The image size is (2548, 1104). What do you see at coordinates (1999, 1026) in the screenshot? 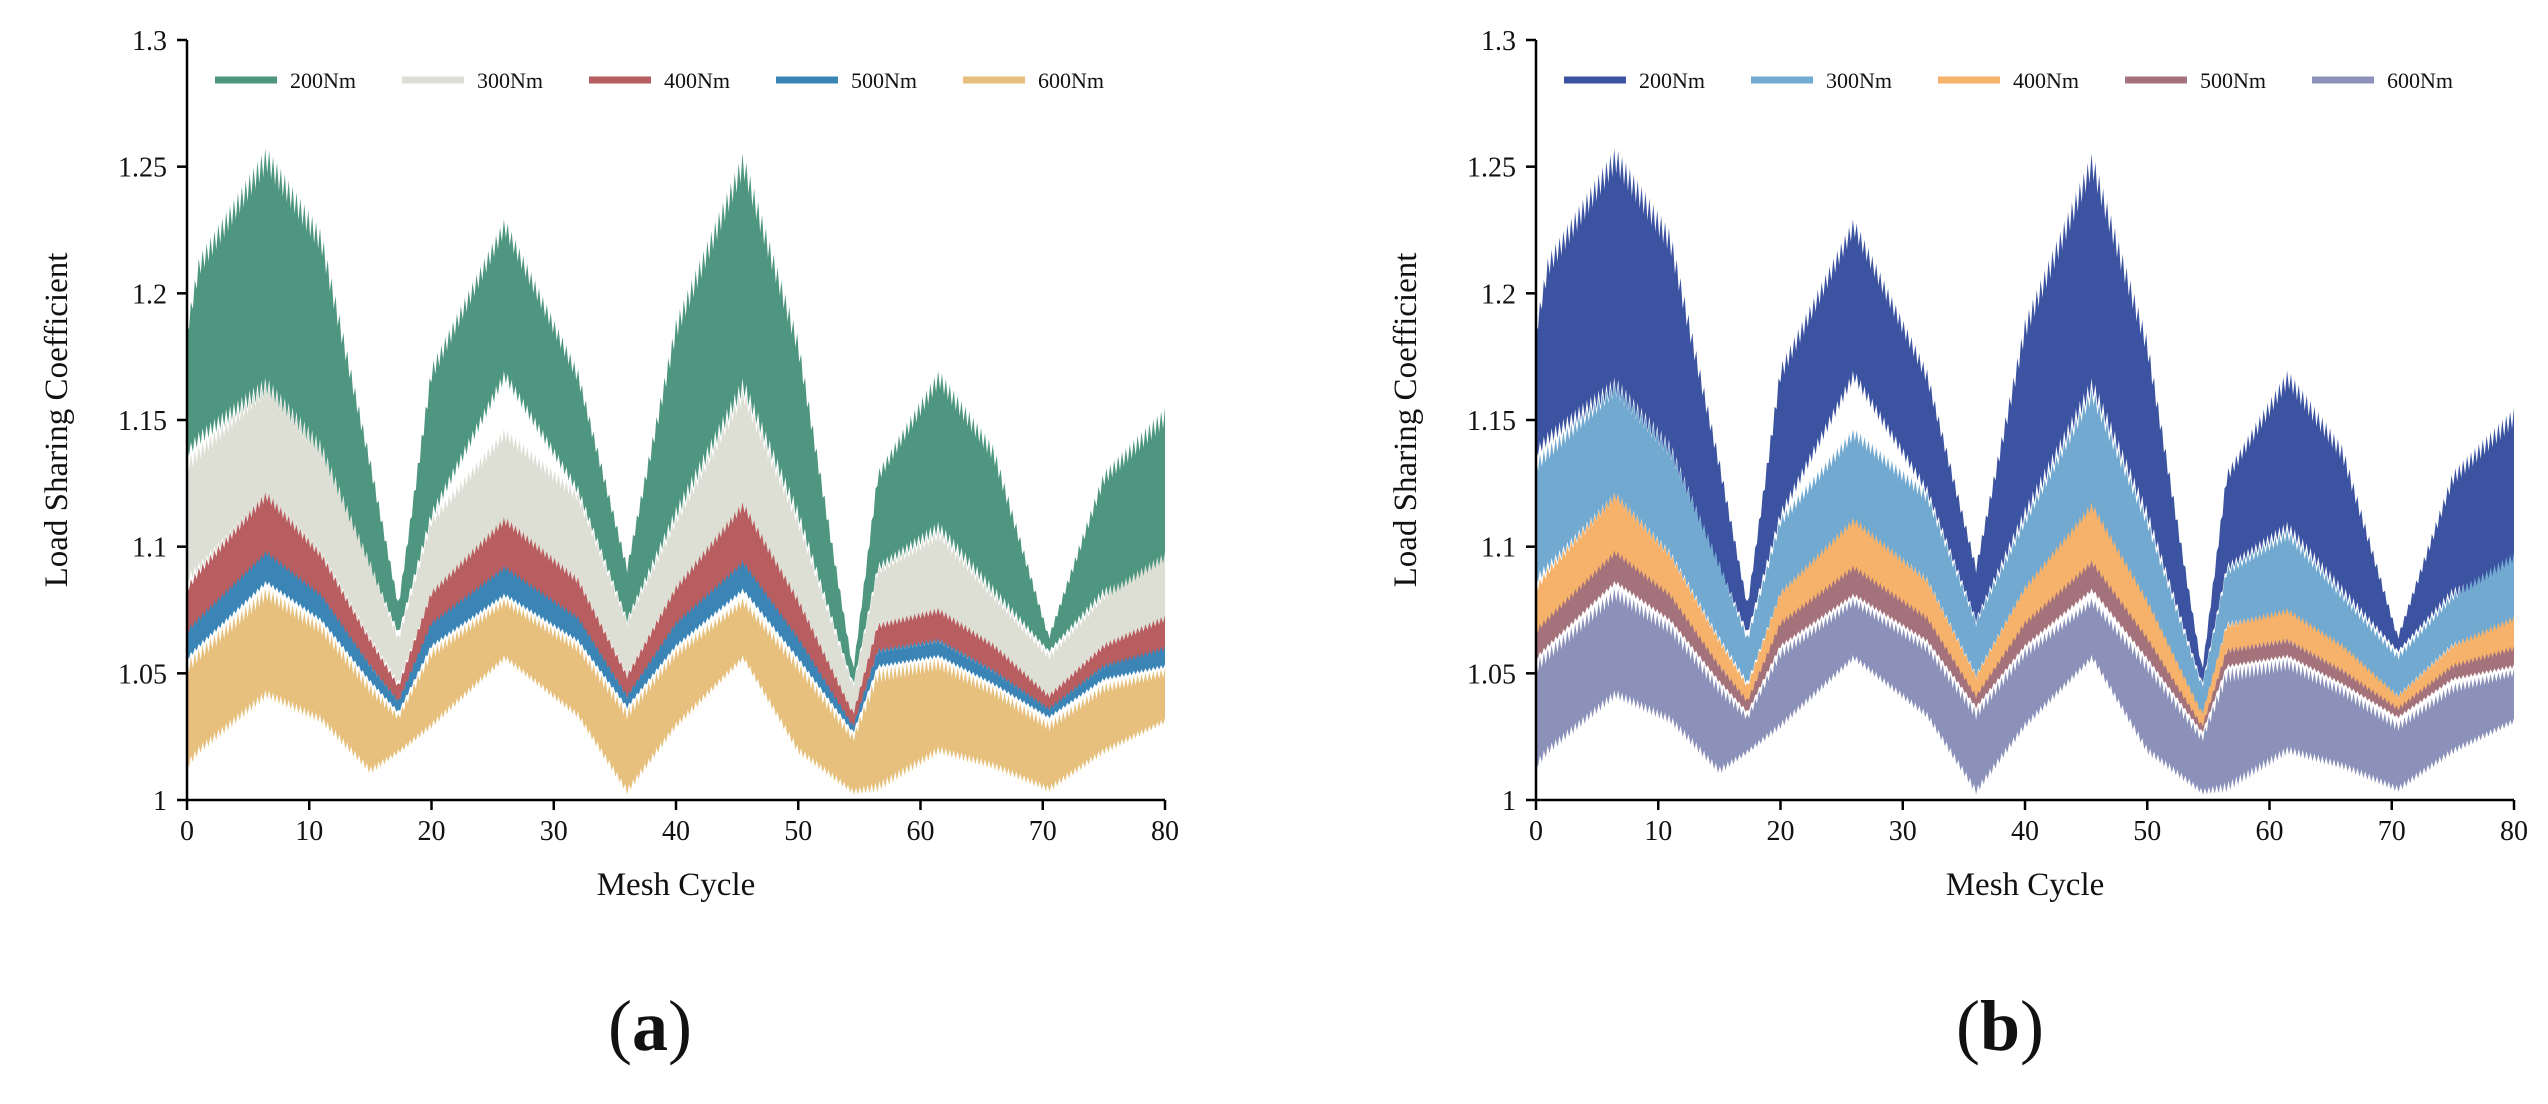
I see `panel-label-b: (b)` at bounding box center [1999, 1026].